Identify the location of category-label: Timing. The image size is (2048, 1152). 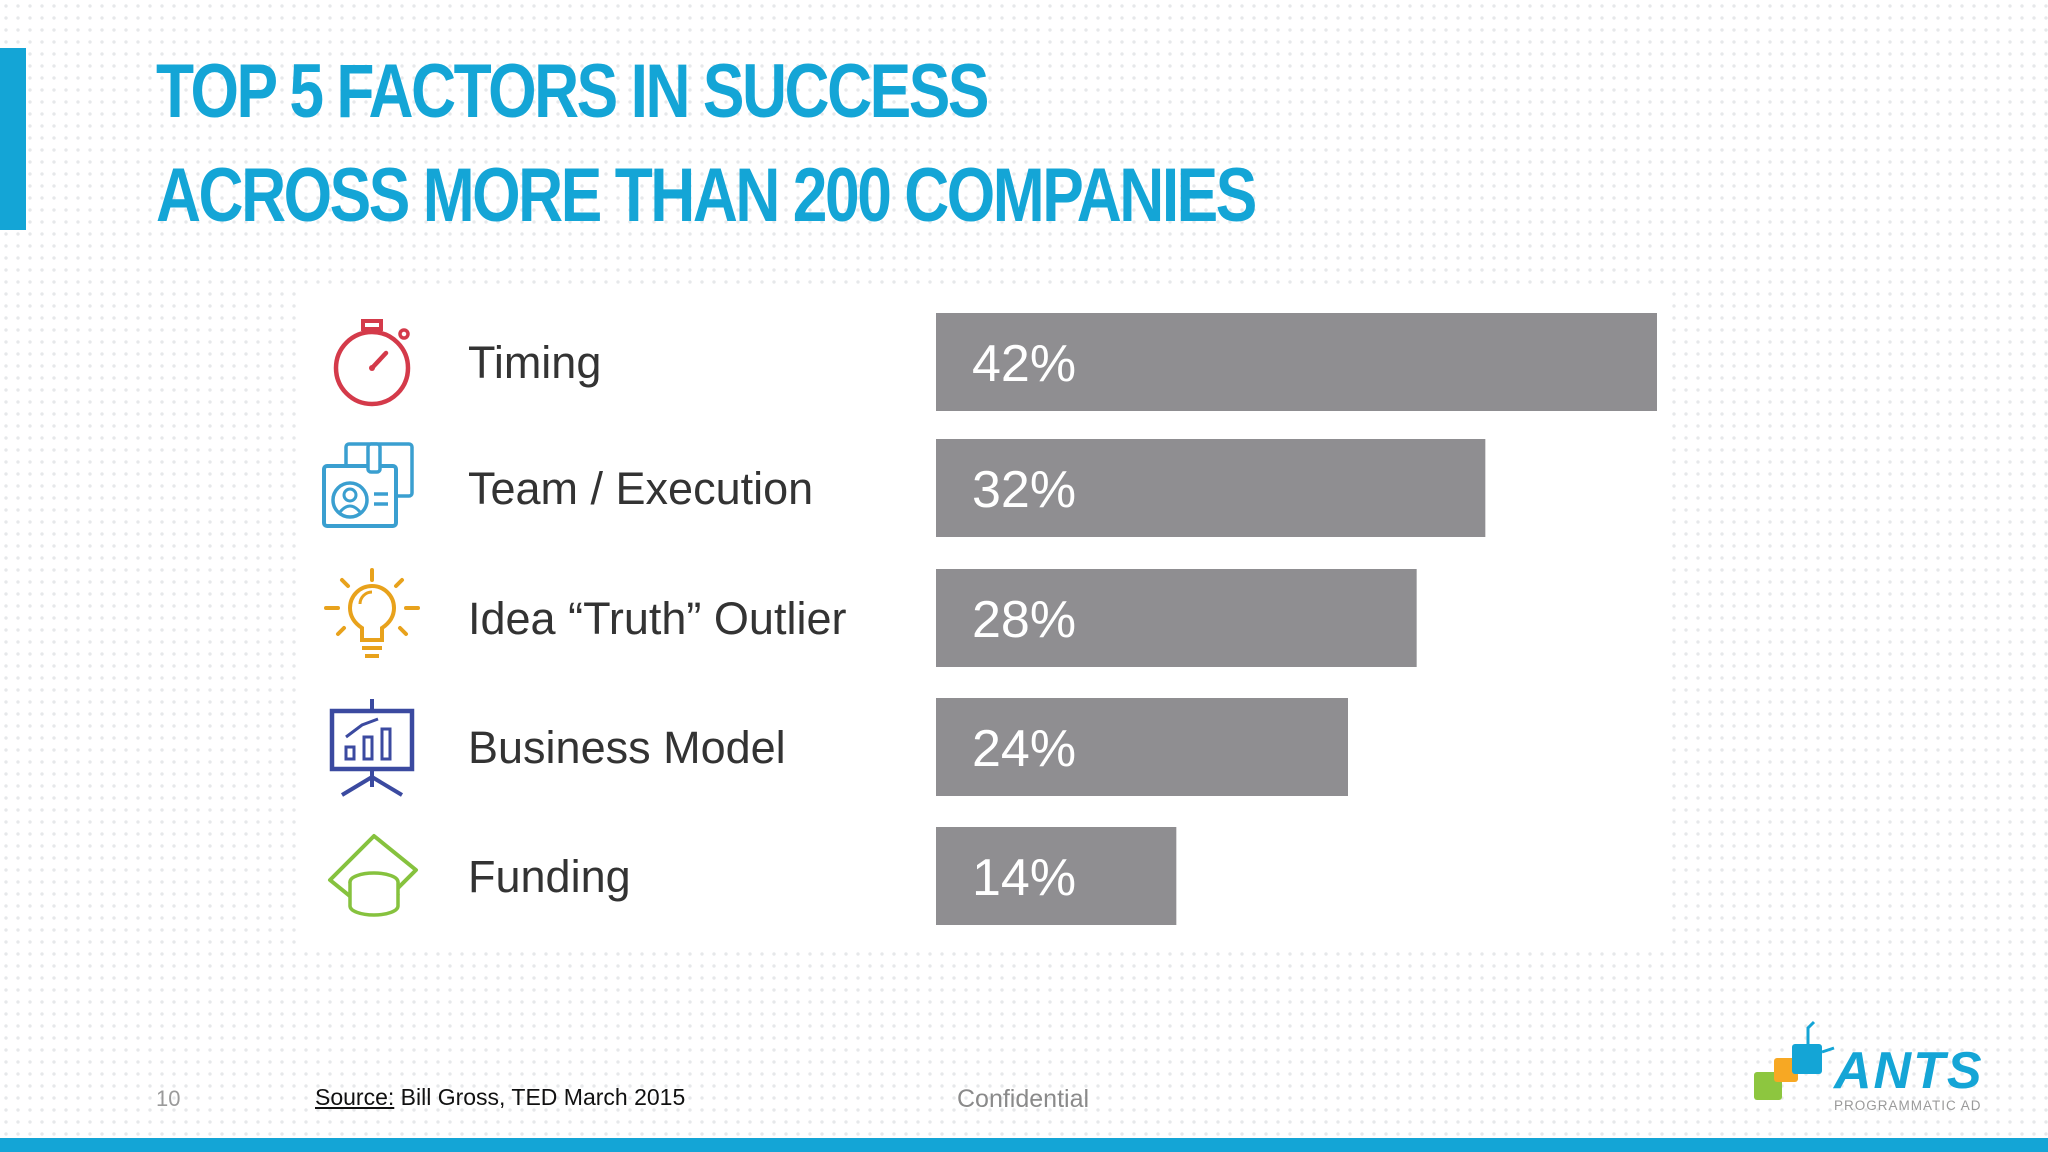
(534, 362).